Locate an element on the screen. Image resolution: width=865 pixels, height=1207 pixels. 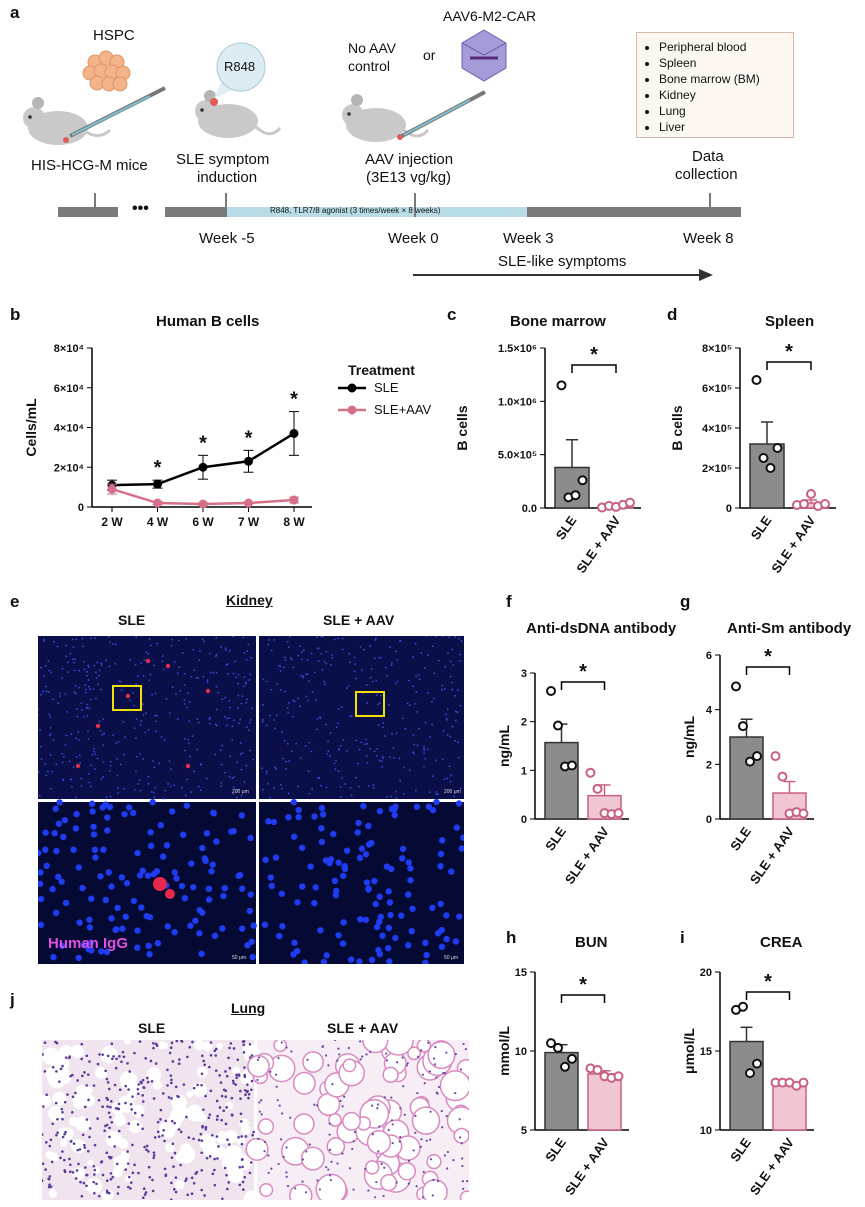
or-label: or is located at coordinates (429, 55).